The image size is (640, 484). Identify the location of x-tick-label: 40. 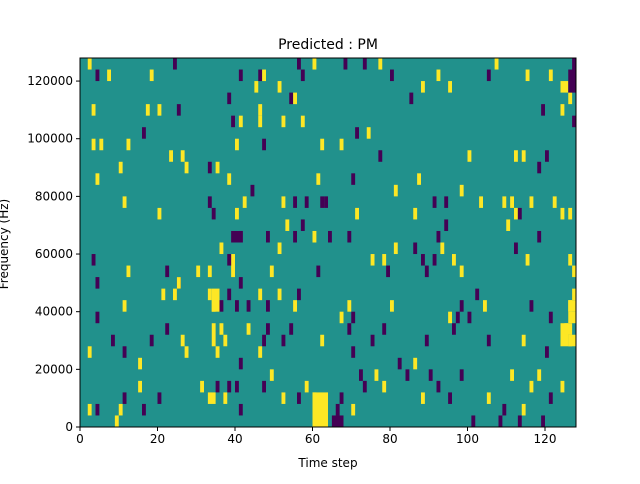
(234, 439).